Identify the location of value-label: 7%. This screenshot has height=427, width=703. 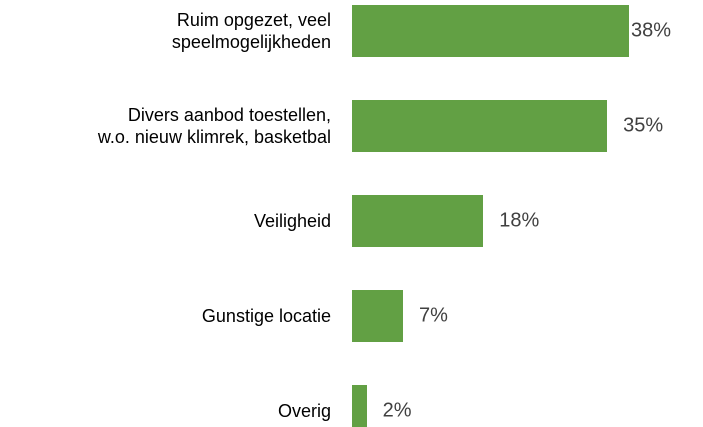
(433, 315).